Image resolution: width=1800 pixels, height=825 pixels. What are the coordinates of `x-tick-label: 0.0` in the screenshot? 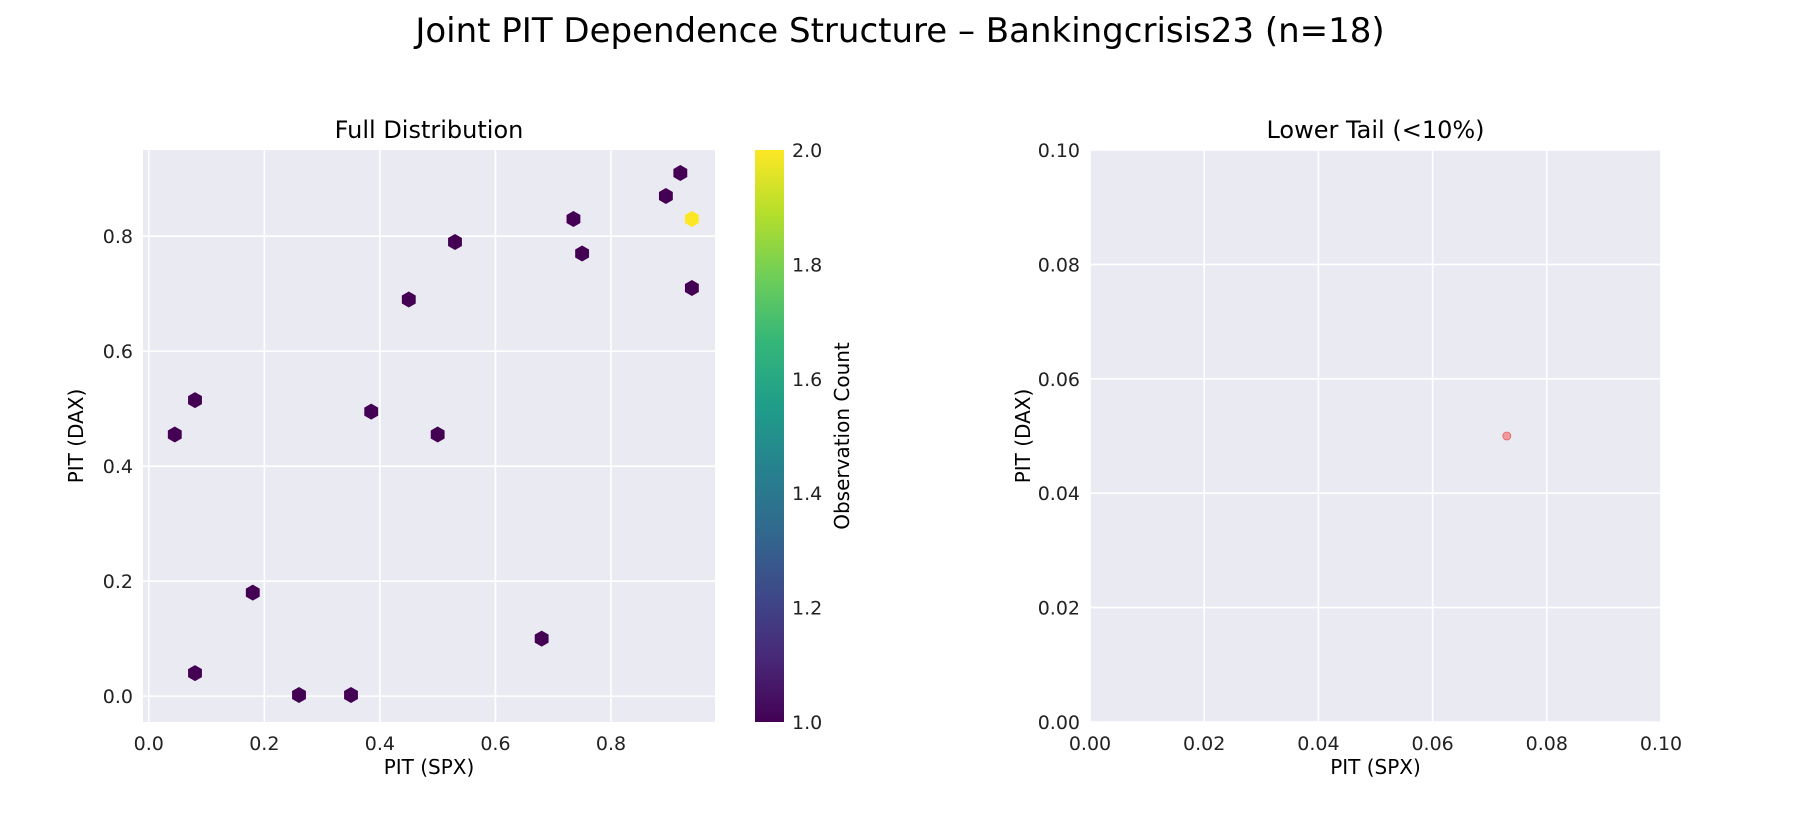 It's located at (149, 744).